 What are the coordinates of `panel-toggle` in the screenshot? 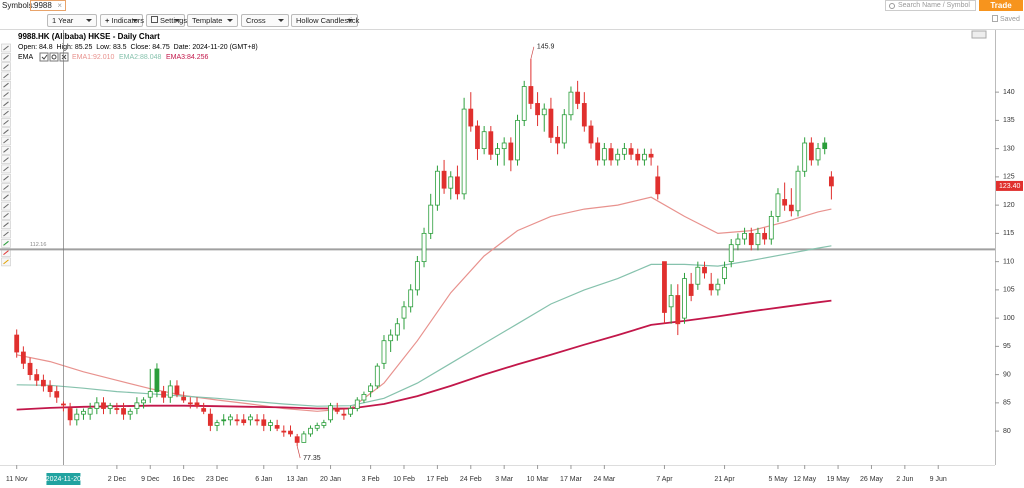 It's located at (979, 34).